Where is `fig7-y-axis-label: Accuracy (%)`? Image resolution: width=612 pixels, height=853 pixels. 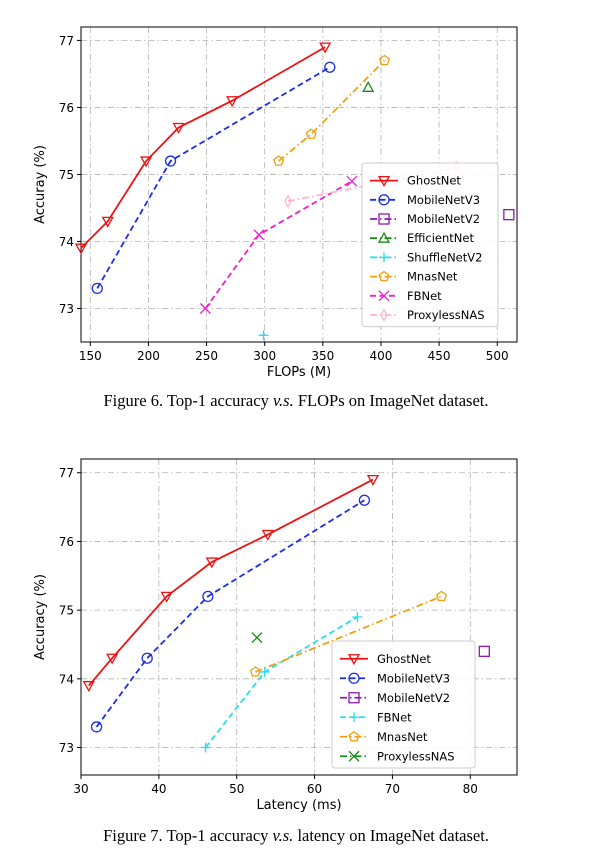
fig7-y-axis-label: Accuracy (%) is located at coordinates (40, 617).